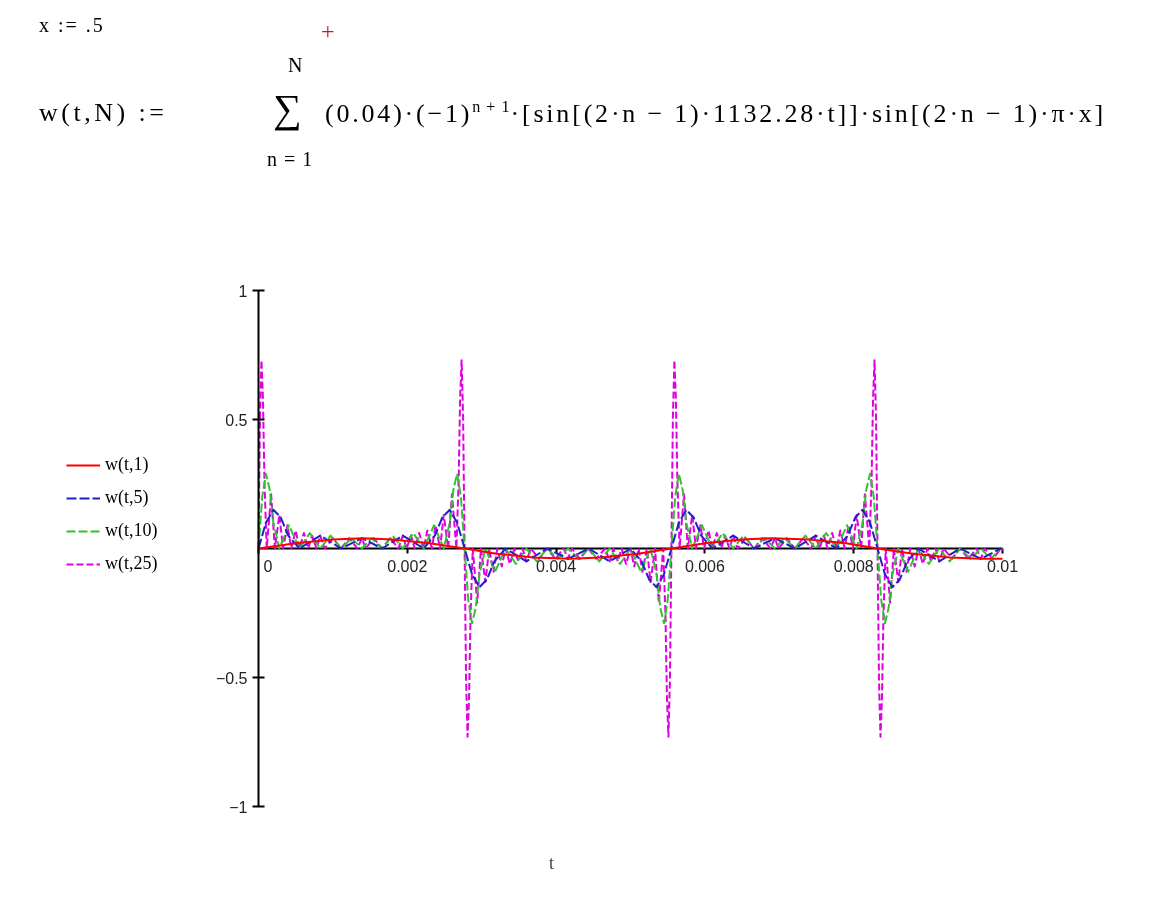 This screenshot has width=1151, height=924. Describe the element at coordinates (243, 291) in the screenshot. I see `y-tick-label: 1` at that location.